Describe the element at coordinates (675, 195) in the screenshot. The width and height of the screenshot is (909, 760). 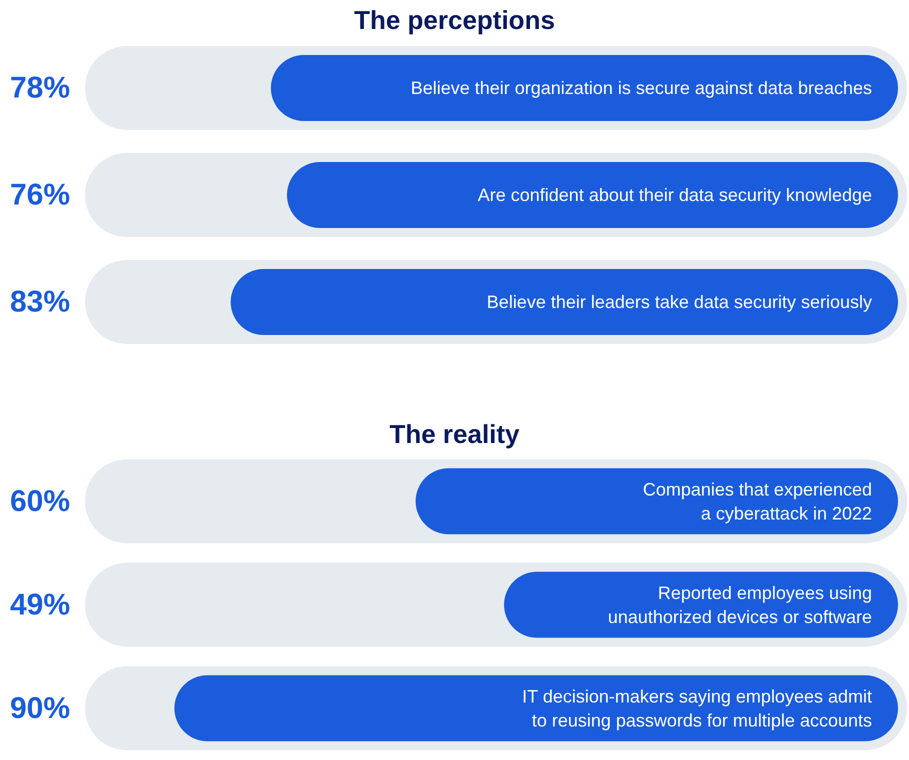
I see `y-tick-label: Are confident about their data security knowledge` at that location.